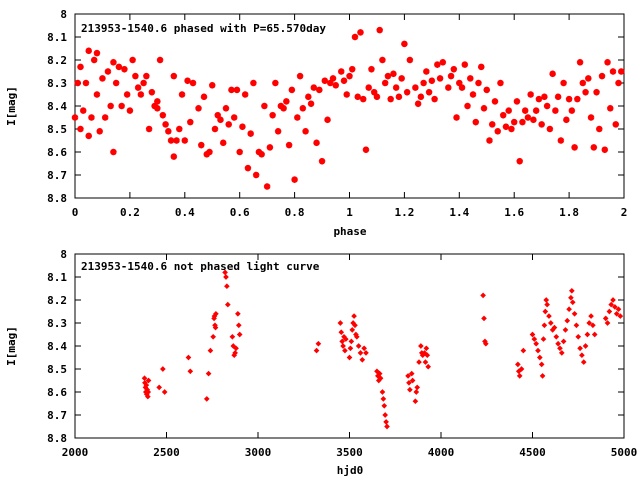  What do you see at coordinates (459, 212) in the screenshot?
I see `x-tick-label: 1.4` at bounding box center [459, 212].